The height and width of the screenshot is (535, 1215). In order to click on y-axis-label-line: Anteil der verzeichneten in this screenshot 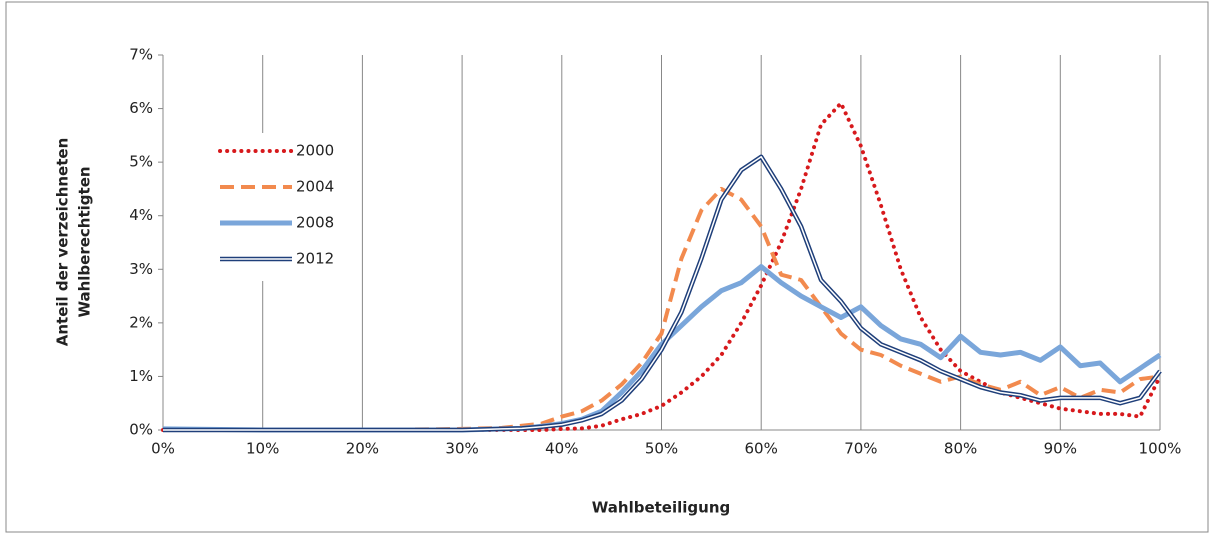, I will do `click(63, 242)`.